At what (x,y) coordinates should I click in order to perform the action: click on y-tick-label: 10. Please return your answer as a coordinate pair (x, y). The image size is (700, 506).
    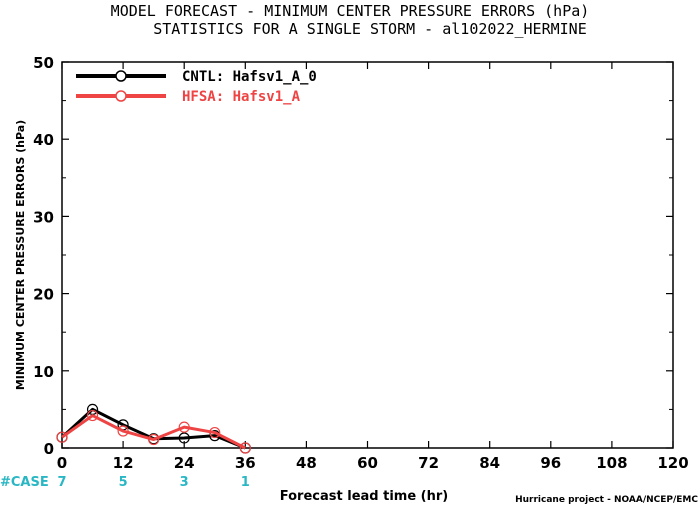
    Looking at the image, I should click on (43, 372).